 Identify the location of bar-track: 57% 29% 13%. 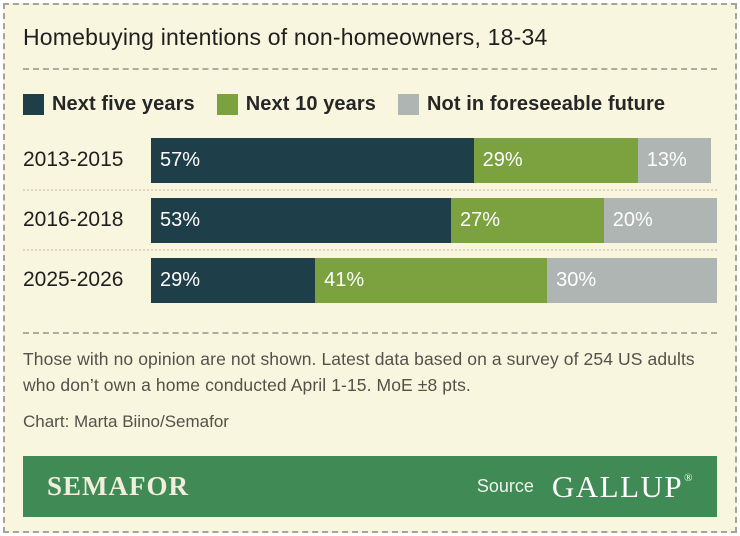
(434, 160).